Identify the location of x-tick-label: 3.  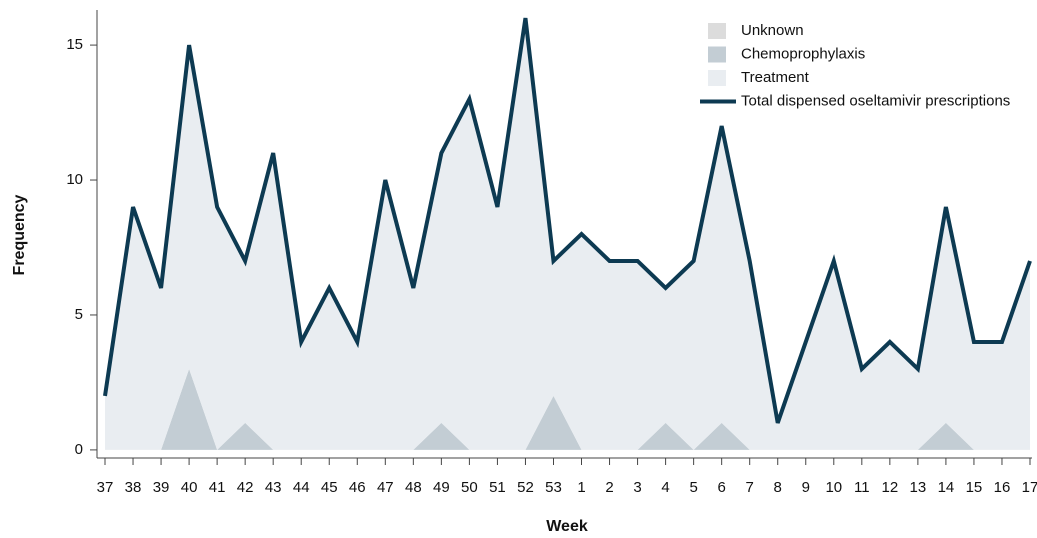
(637, 487).